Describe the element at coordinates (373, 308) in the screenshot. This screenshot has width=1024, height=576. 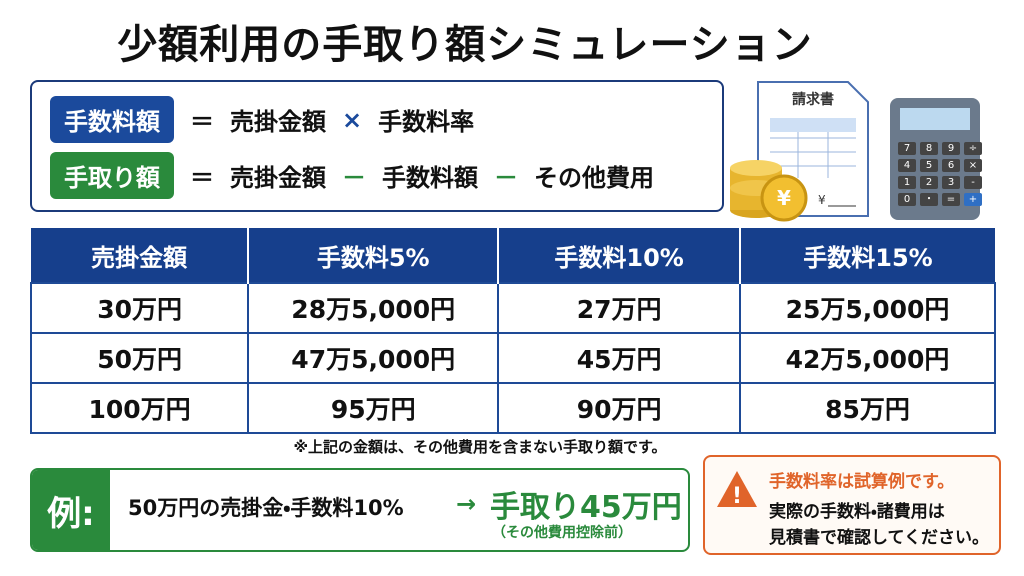
I see `table-cell: 28万5,000円` at that location.